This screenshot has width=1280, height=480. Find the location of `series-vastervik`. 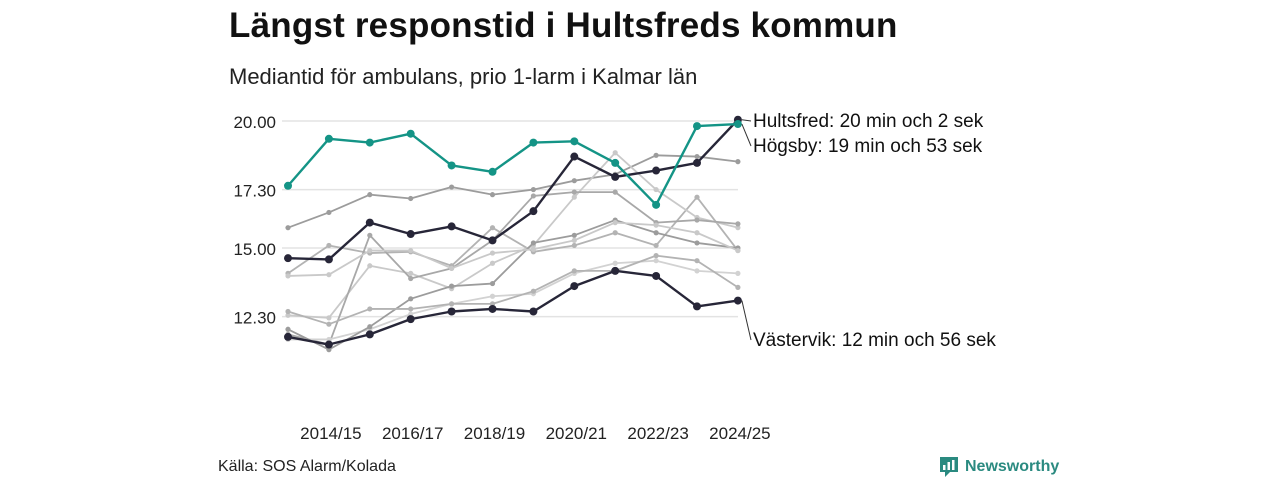

series-vastervik is located at coordinates (513, 307).